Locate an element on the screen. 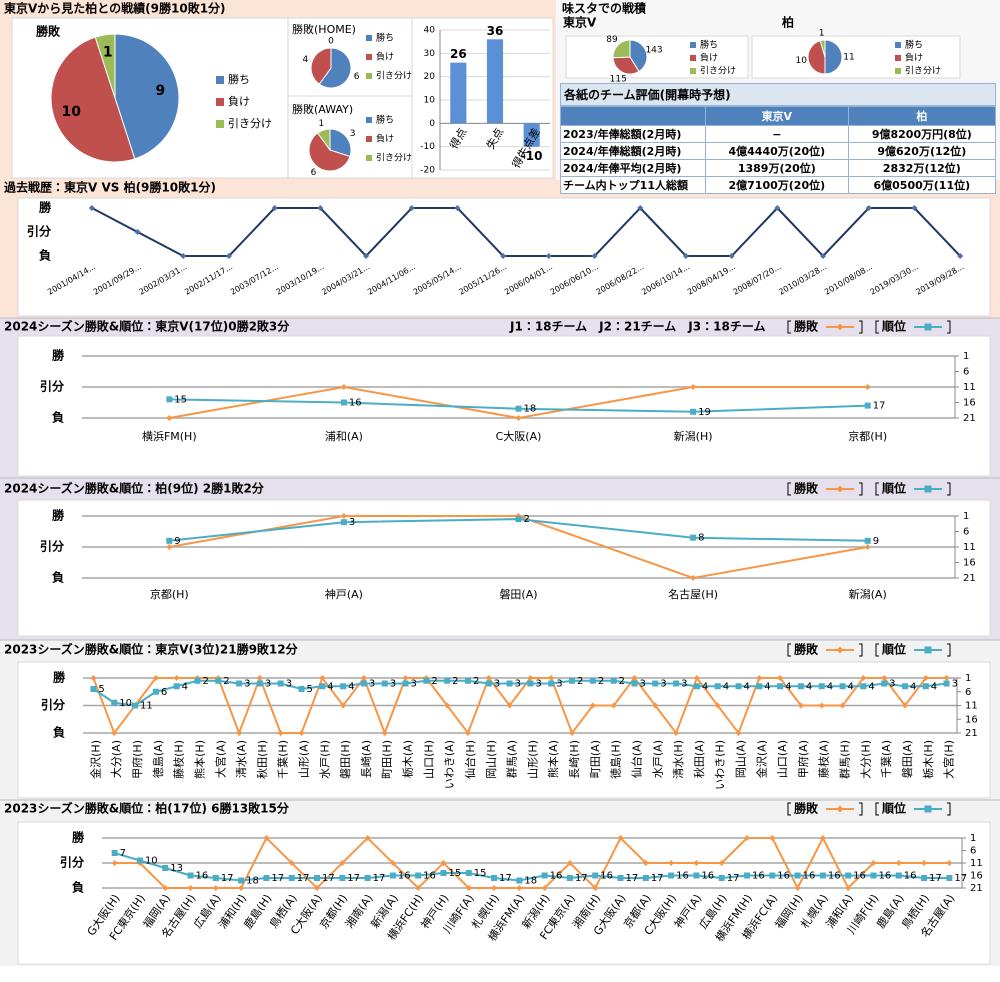 This screenshot has height=982, width=1000. y-tick-label: 勝 is located at coordinates (58, 515).